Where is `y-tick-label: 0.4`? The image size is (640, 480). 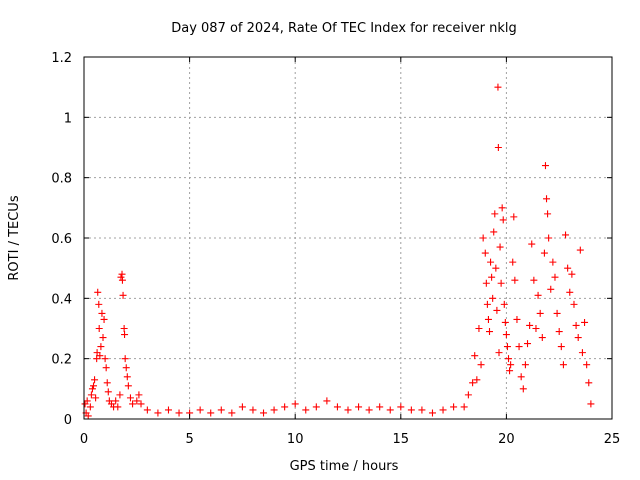
y-tick-label: 0.4 is located at coordinates (61, 299).